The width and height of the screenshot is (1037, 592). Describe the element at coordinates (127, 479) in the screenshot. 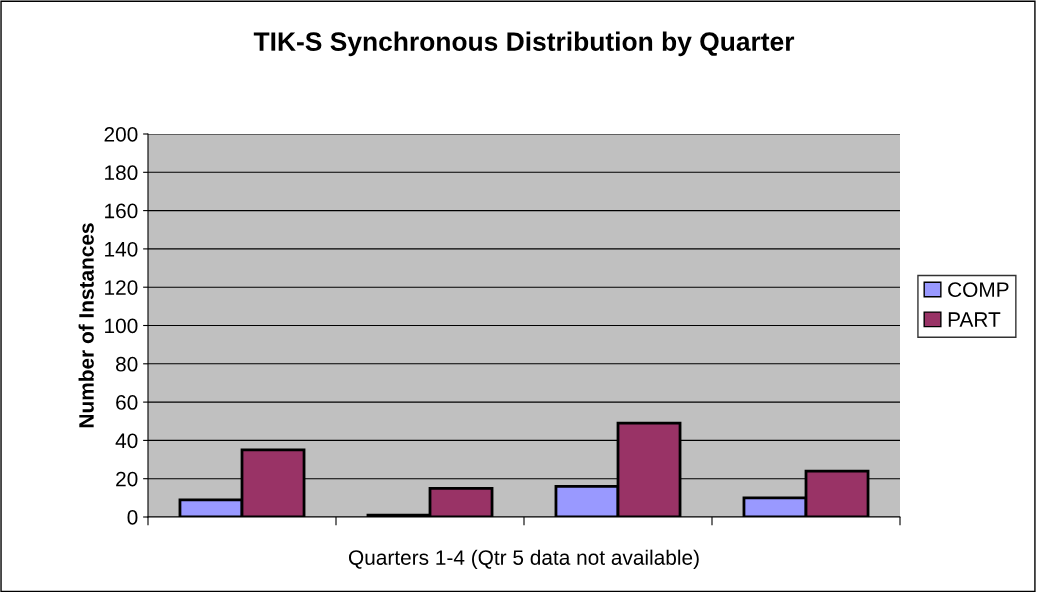

I see `y-tick-label: 20` at that location.